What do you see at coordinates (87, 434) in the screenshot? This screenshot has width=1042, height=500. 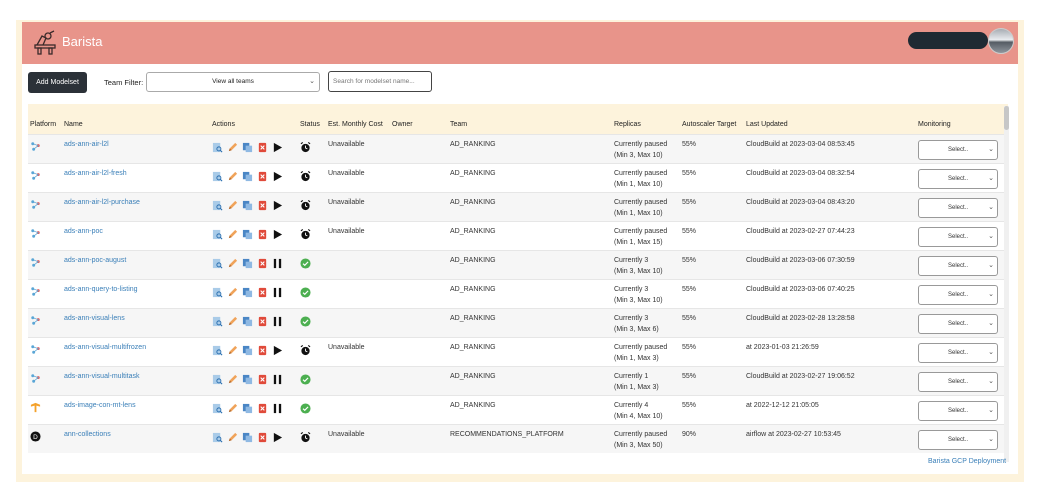 I see `modelset-name-link: ann-collections` at bounding box center [87, 434].